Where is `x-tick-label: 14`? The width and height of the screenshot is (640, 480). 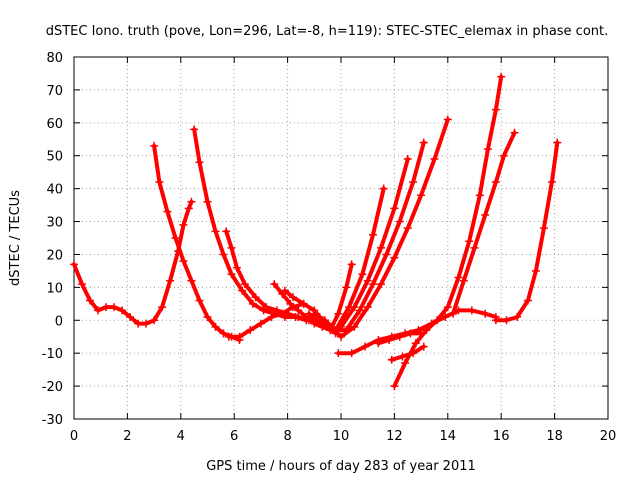 x-tick-label: 14 is located at coordinates (448, 436).